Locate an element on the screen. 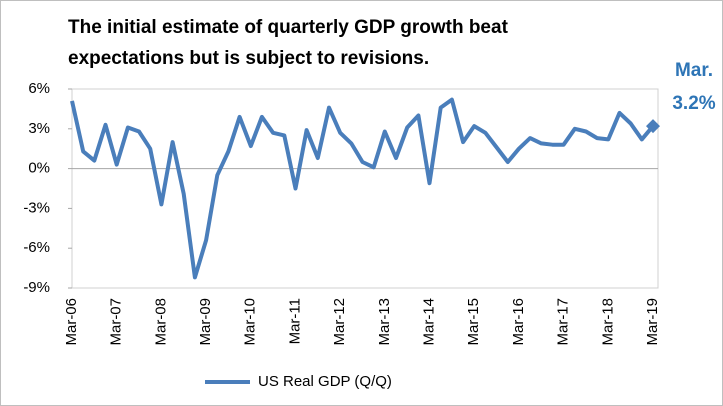 This screenshot has height=406, width=723. last-point-marker is located at coordinates (653, 126).